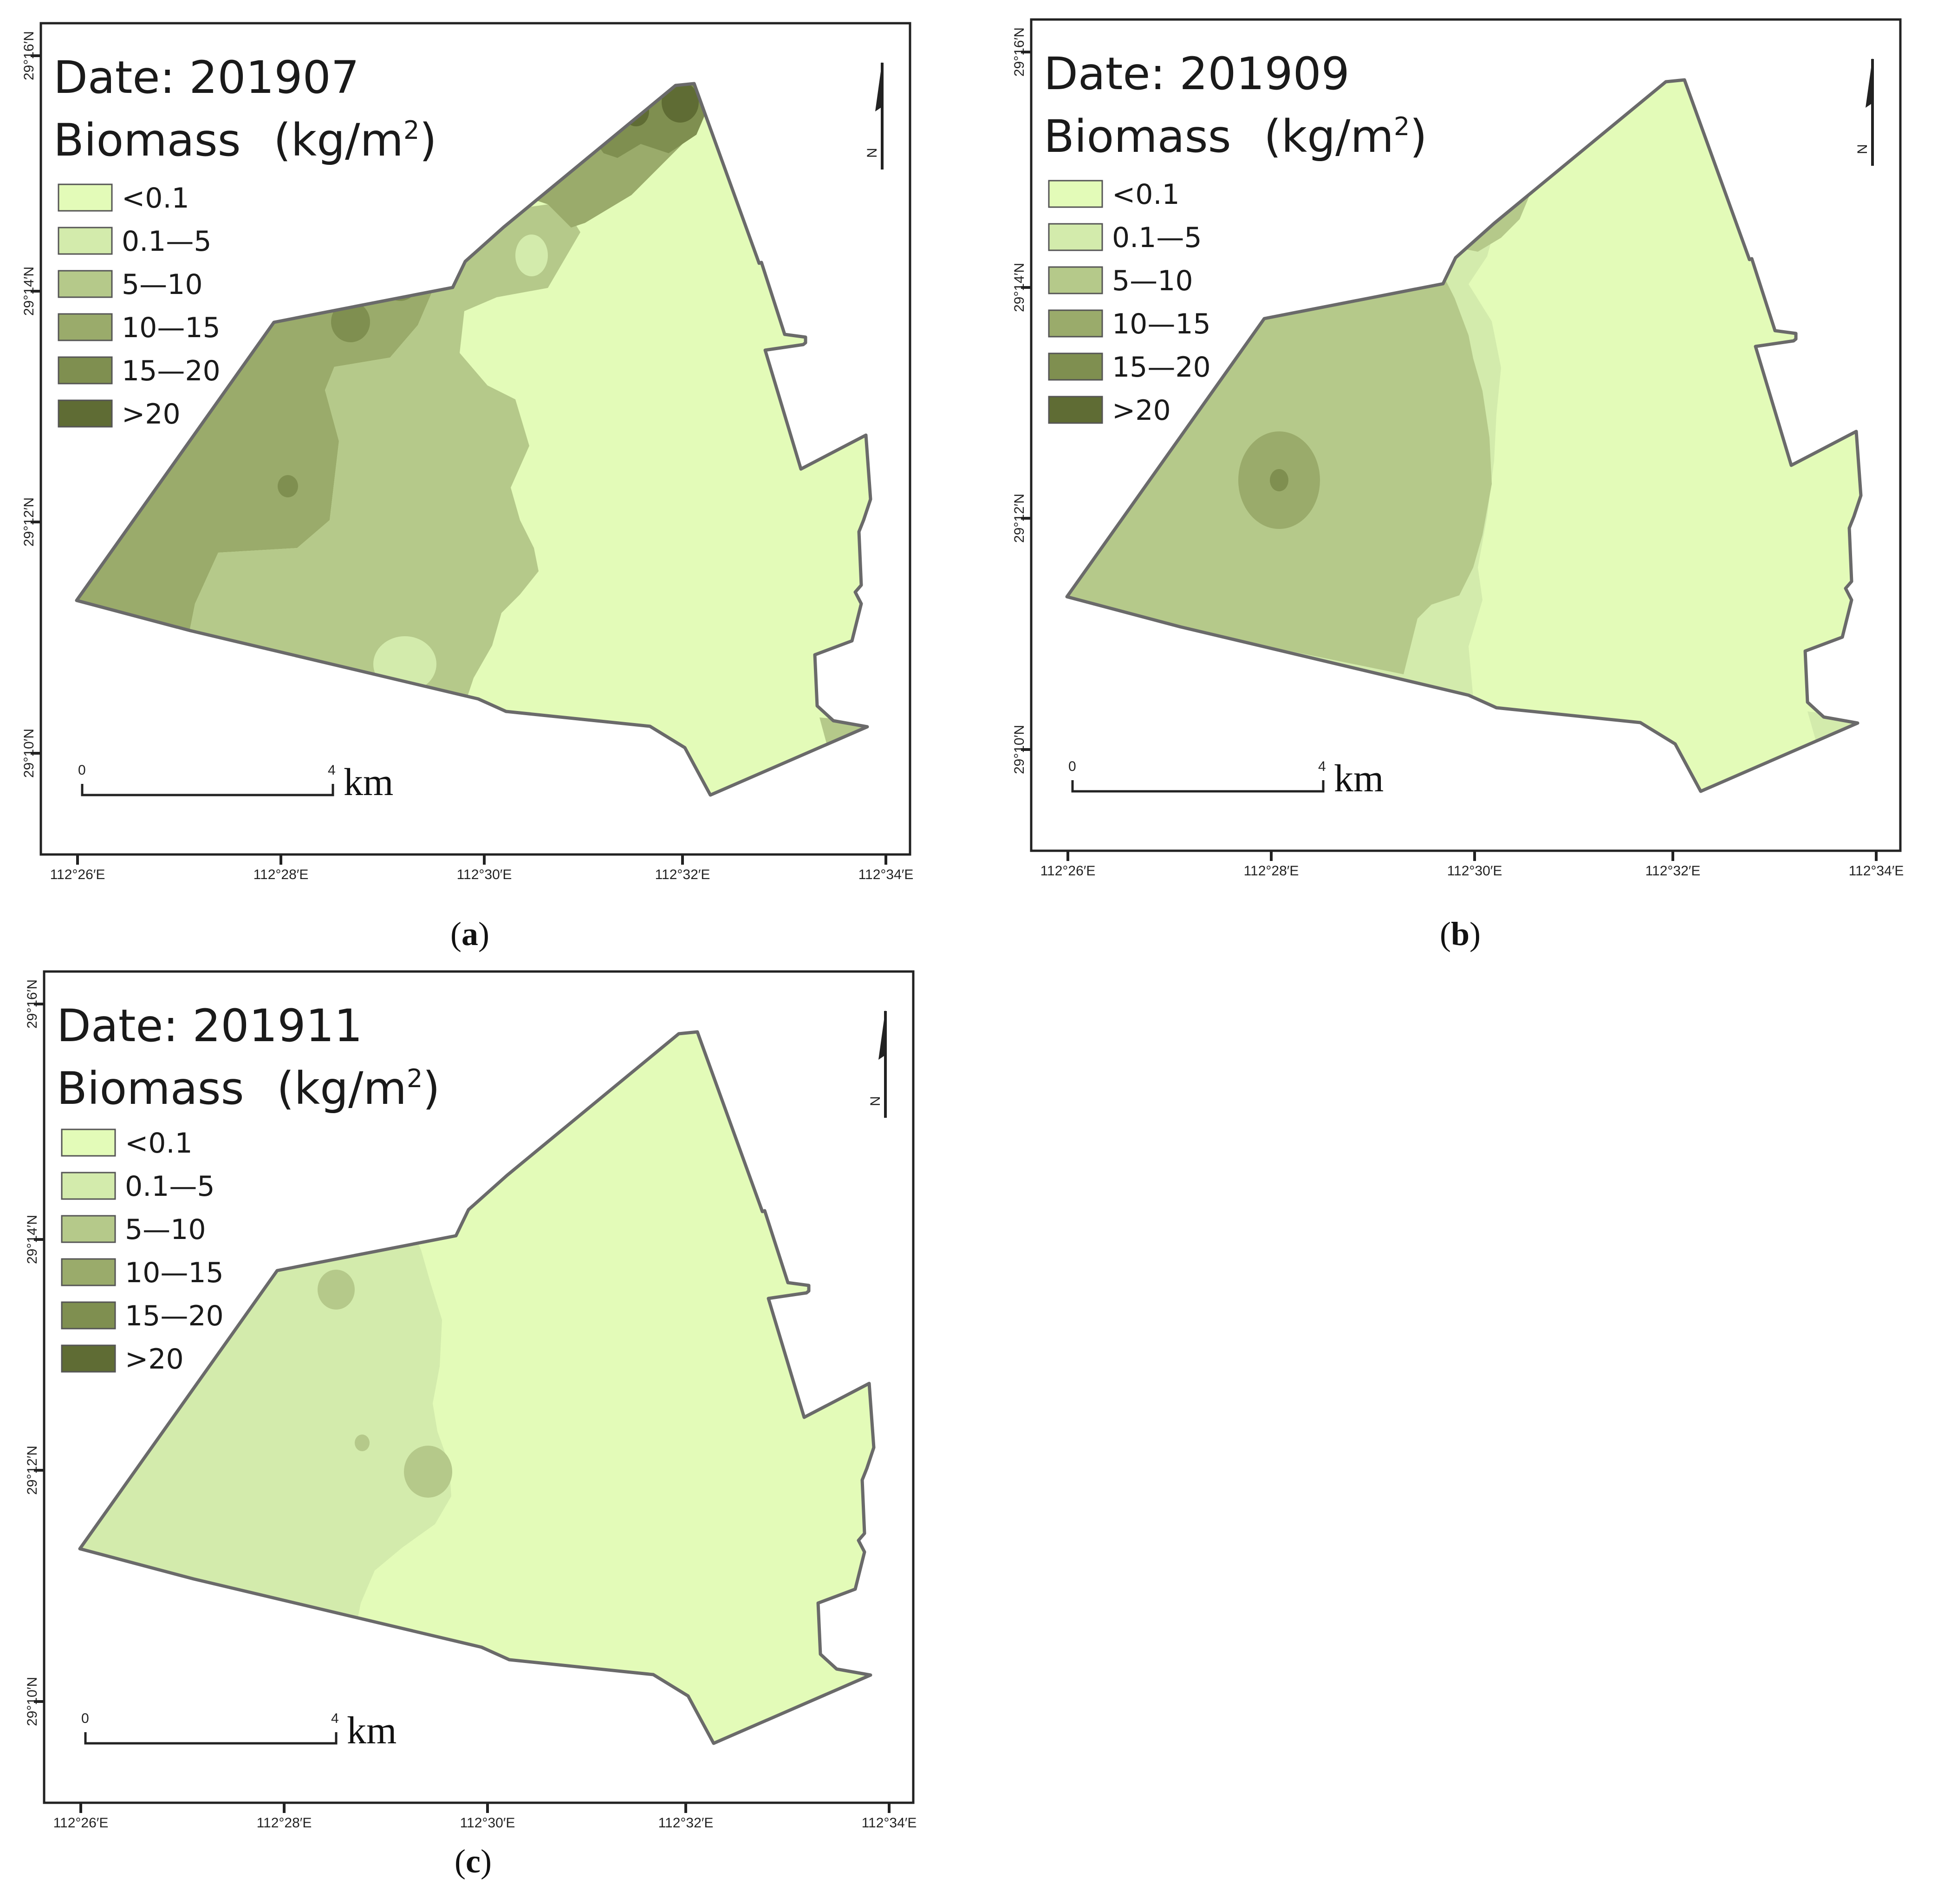 The height and width of the screenshot is (1904, 1944). I want to click on date-label: Date: 201907, so click(206, 78).